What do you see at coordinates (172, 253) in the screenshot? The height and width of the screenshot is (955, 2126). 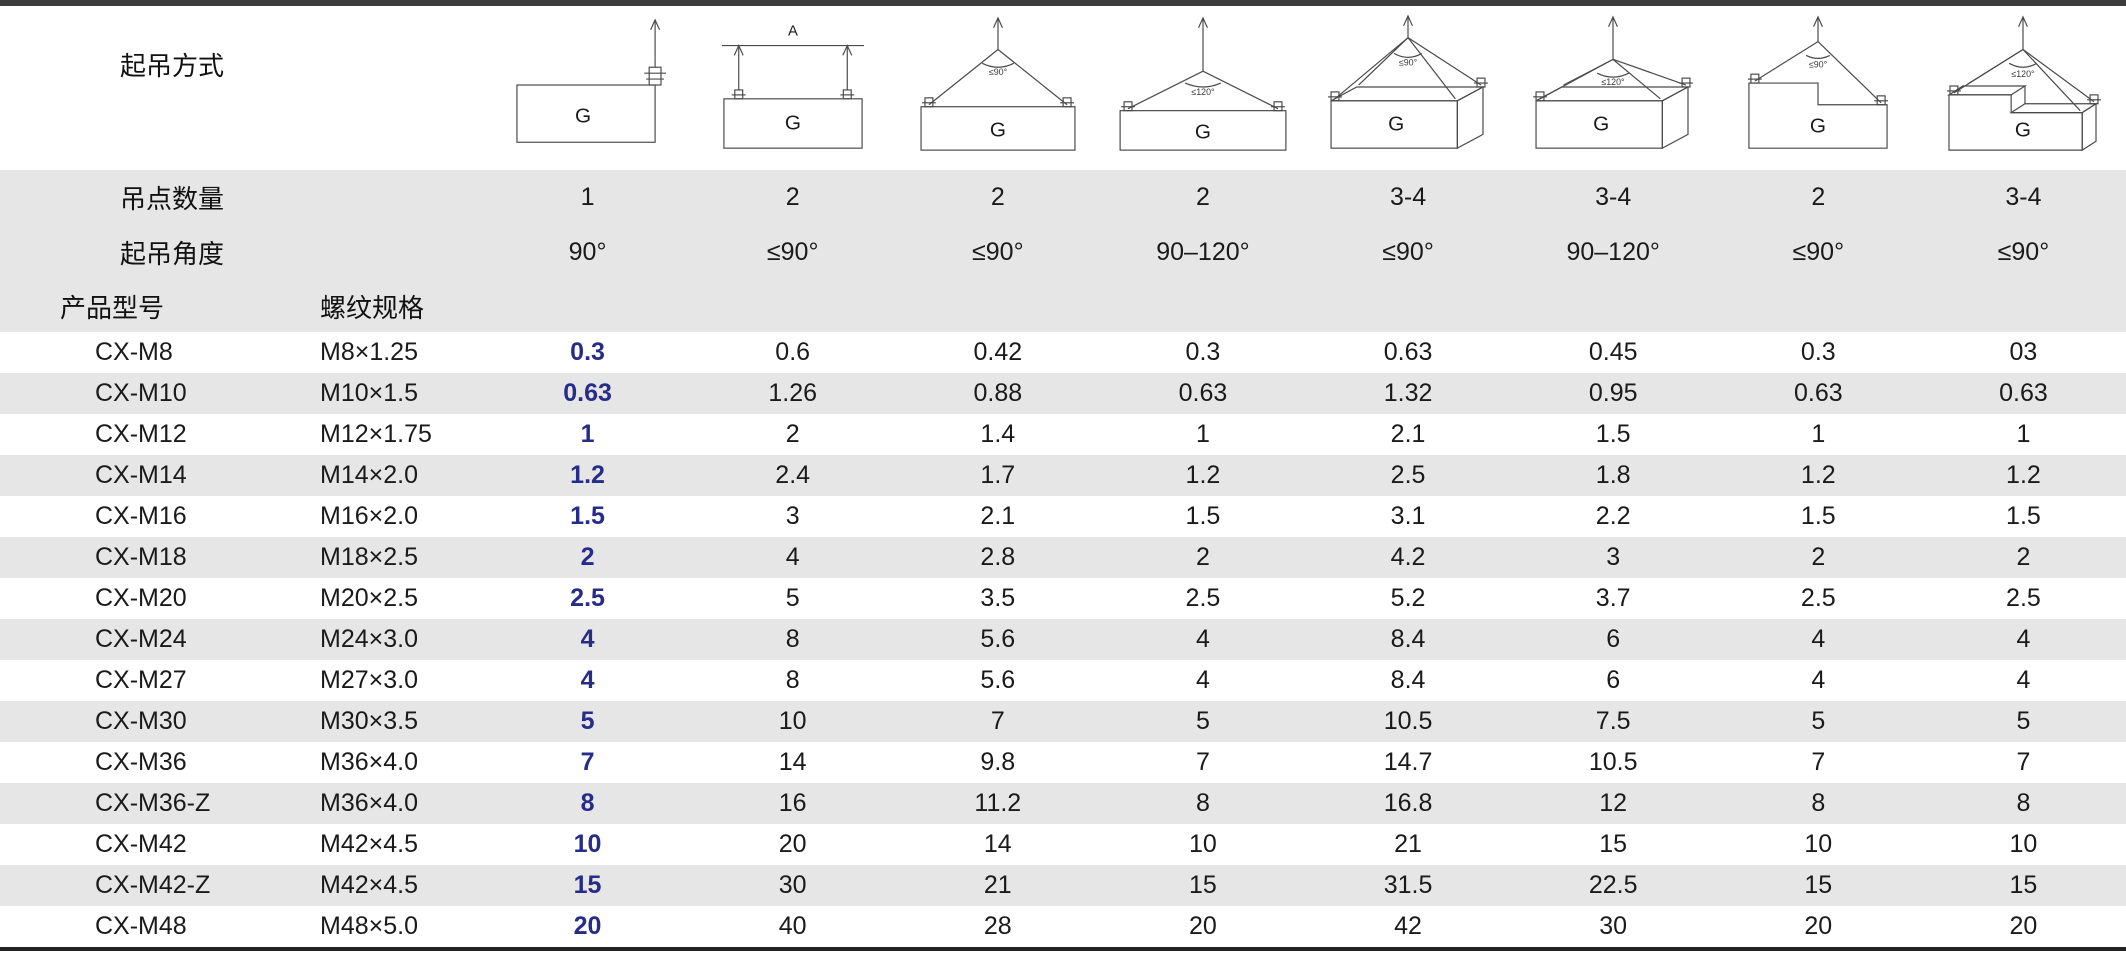 I see `lift-angle-label: 起吊角度` at bounding box center [172, 253].